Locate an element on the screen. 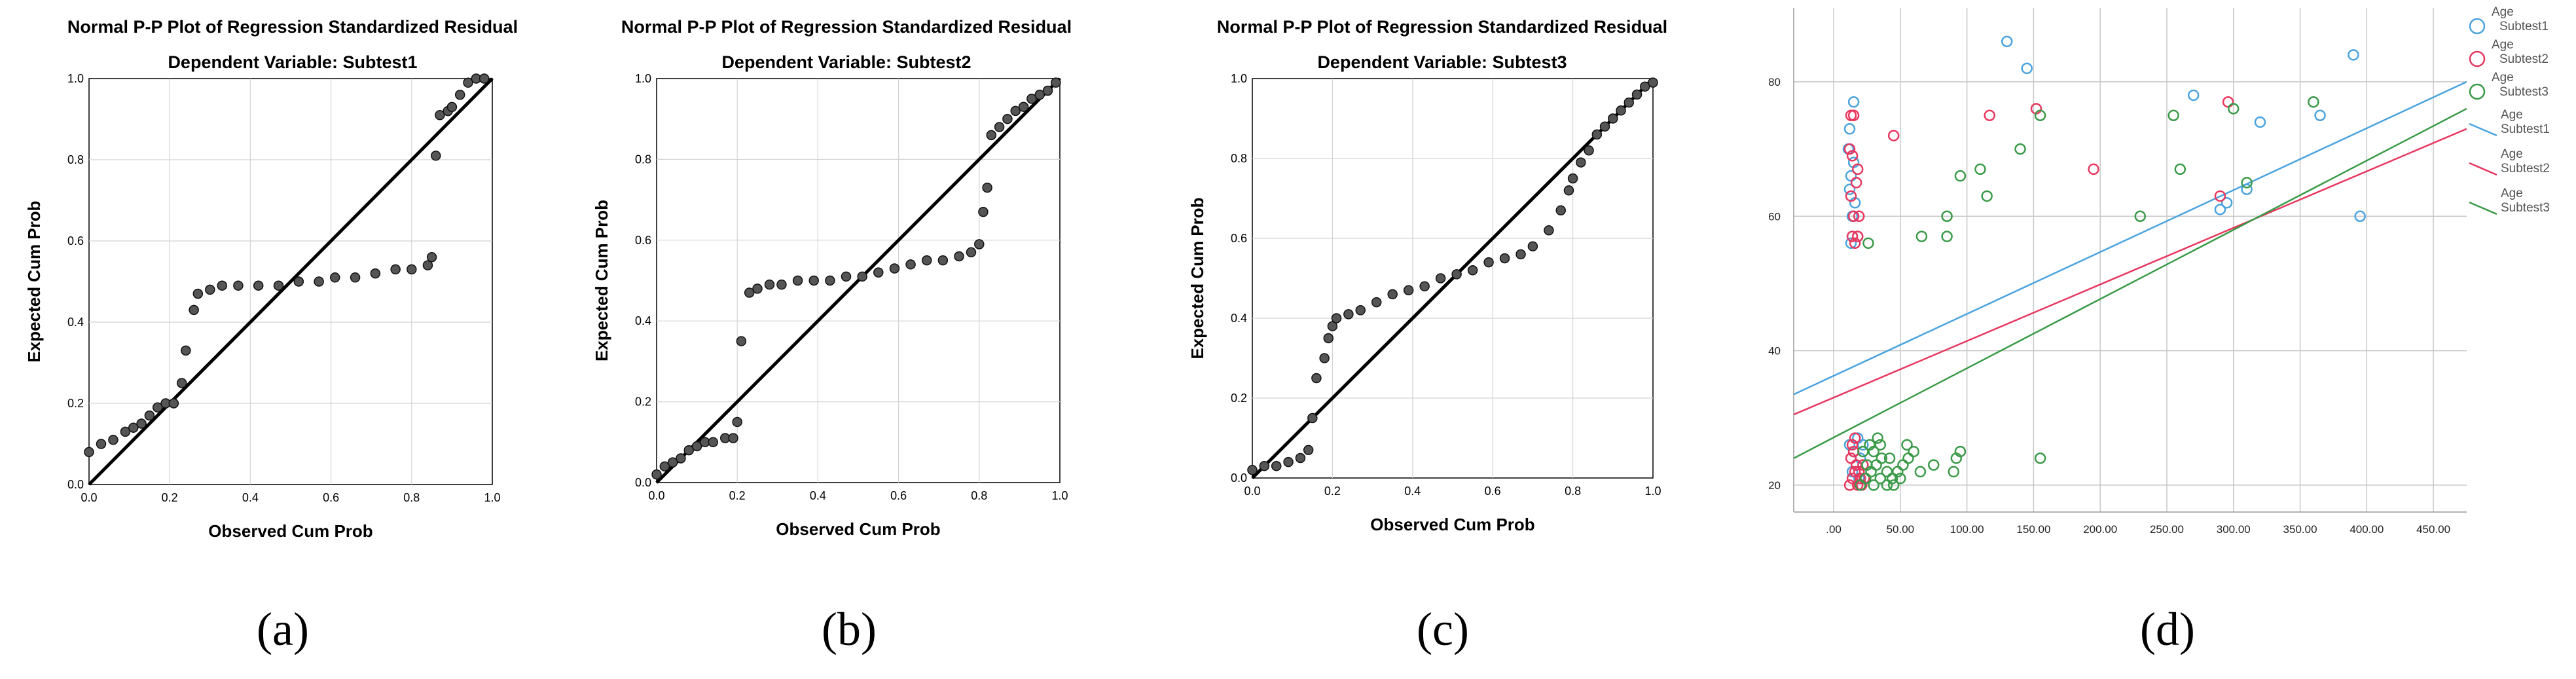  y-tick-label: 40 is located at coordinates (1774, 351).